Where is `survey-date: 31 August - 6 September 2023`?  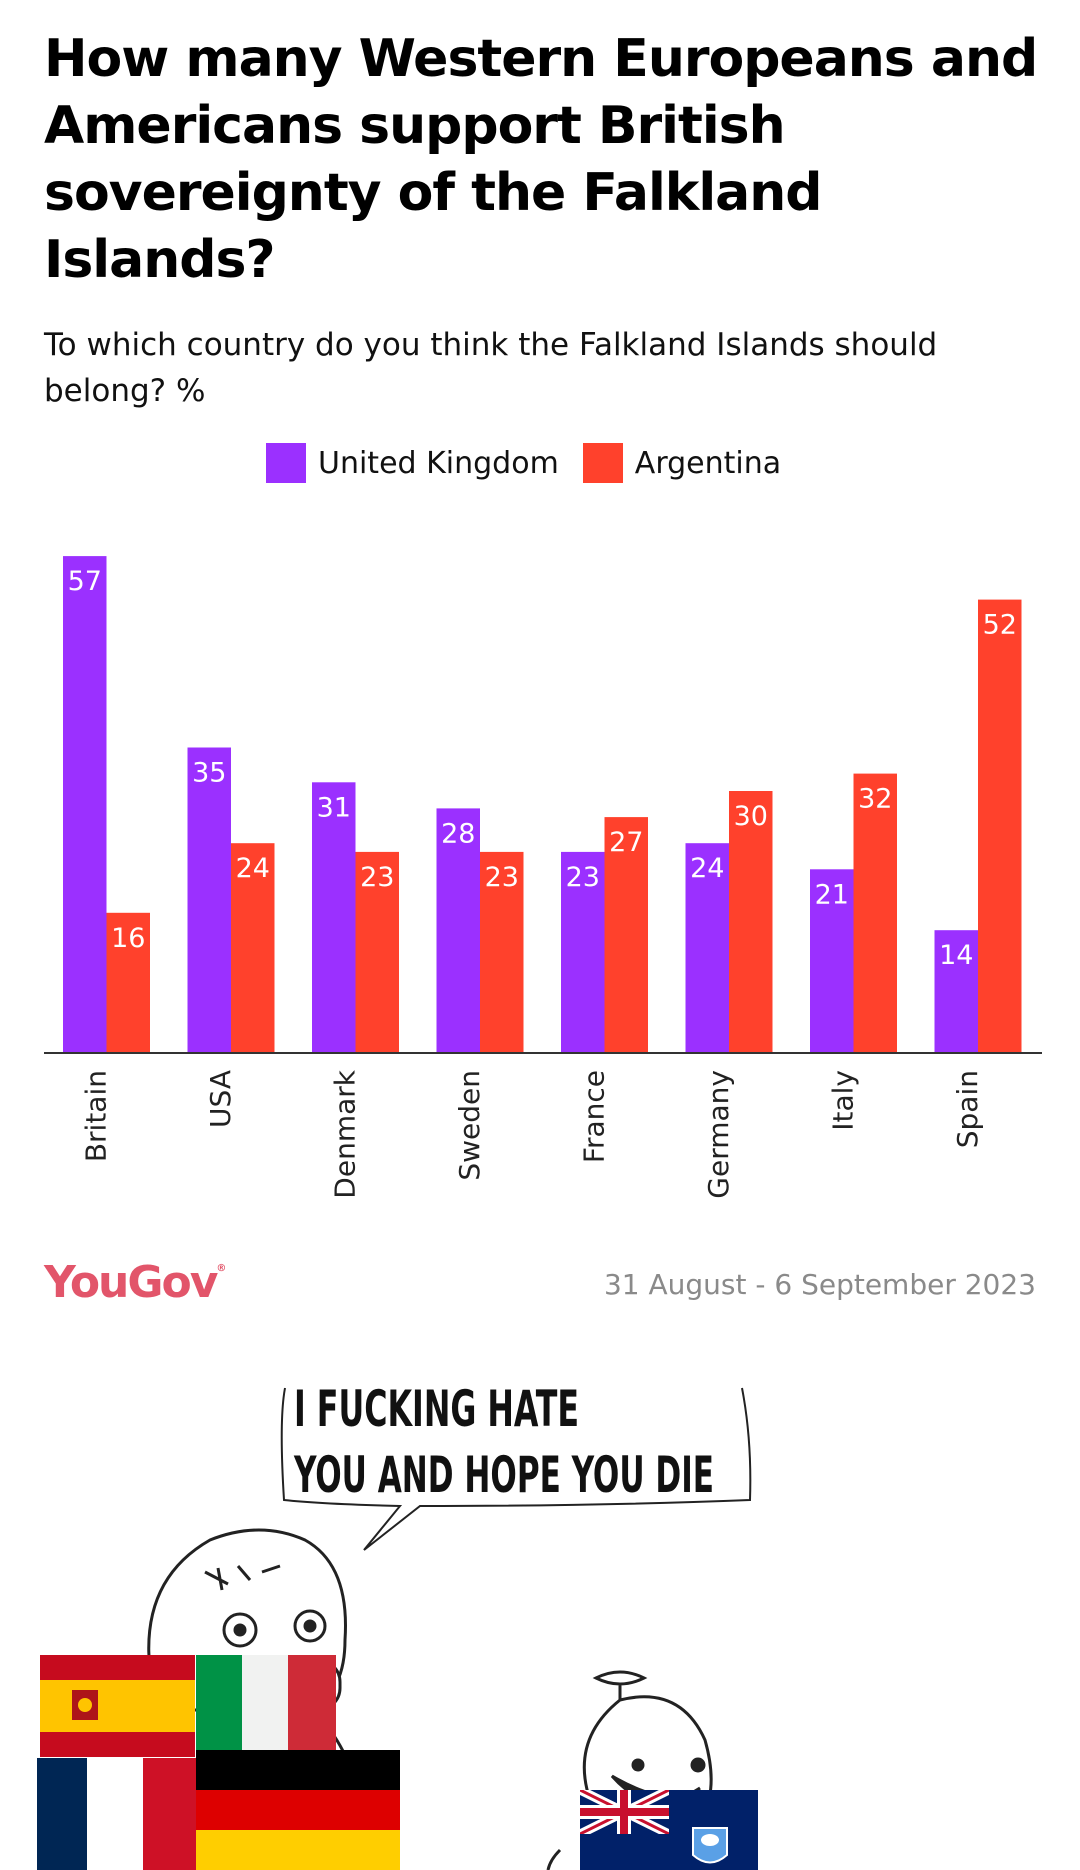 survey-date: 31 August - 6 September 2023 is located at coordinates (819, 1284).